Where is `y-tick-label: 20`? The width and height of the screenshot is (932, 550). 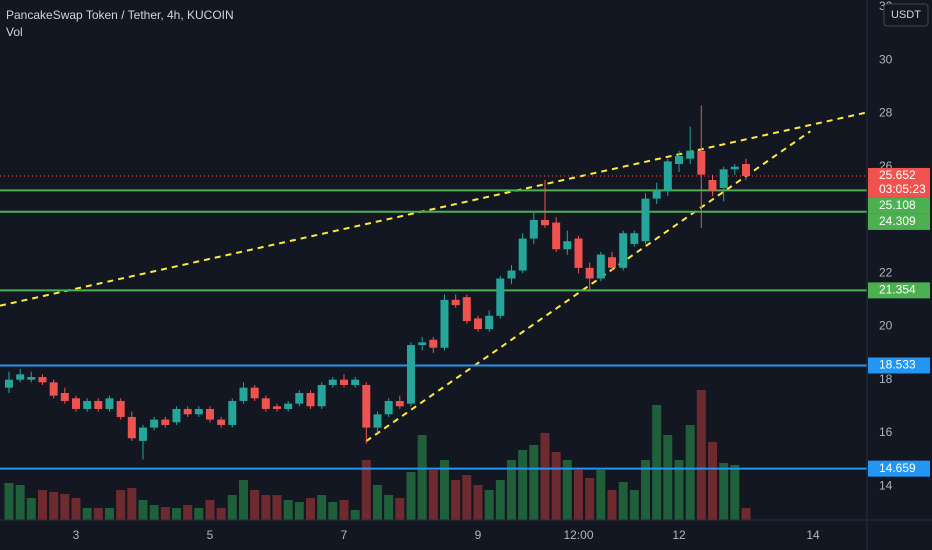
y-tick-label: 20 is located at coordinates (886, 326).